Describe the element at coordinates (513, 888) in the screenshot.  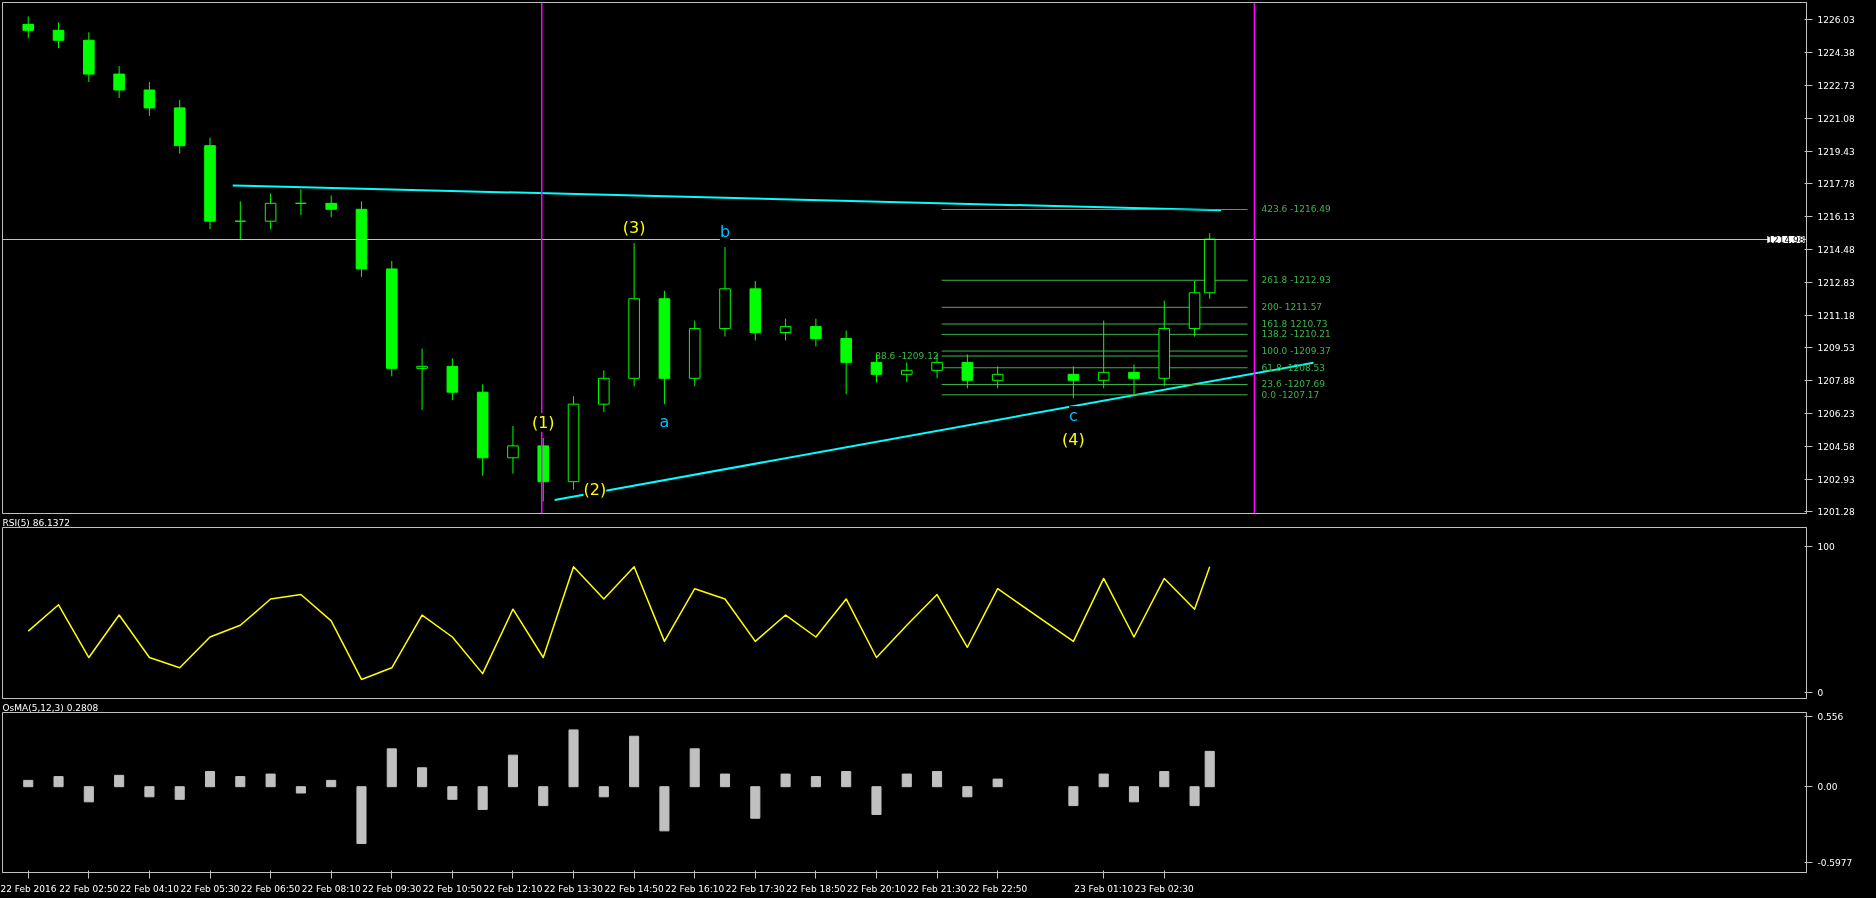
I see `x-tick-label: 22 Feb 12:10` at that location.